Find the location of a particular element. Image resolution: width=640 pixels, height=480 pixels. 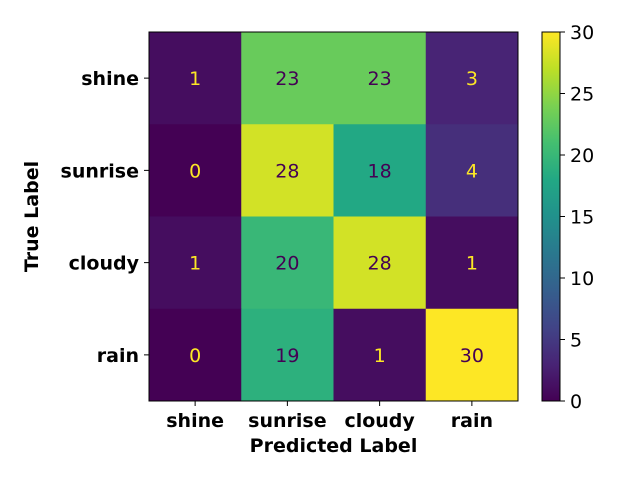

y-tick-label: shine is located at coordinates (110, 79).